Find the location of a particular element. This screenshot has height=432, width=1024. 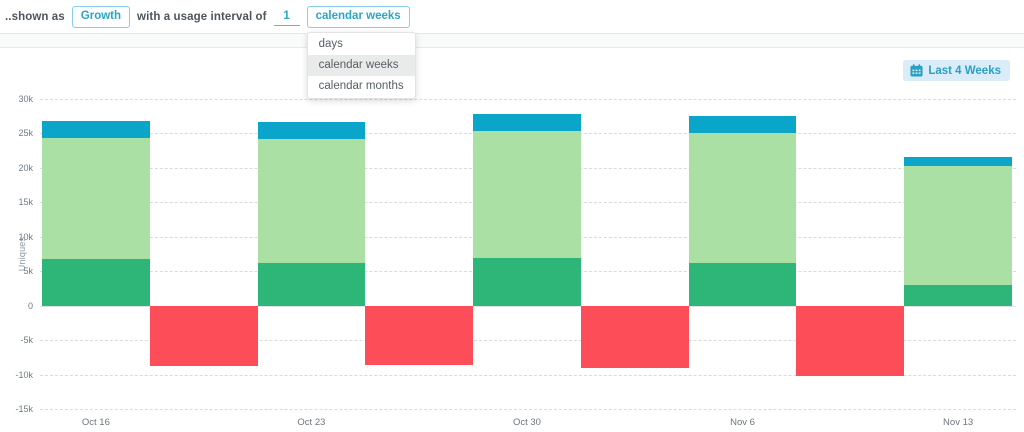

interval-count-input is located at coordinates (286, 16).